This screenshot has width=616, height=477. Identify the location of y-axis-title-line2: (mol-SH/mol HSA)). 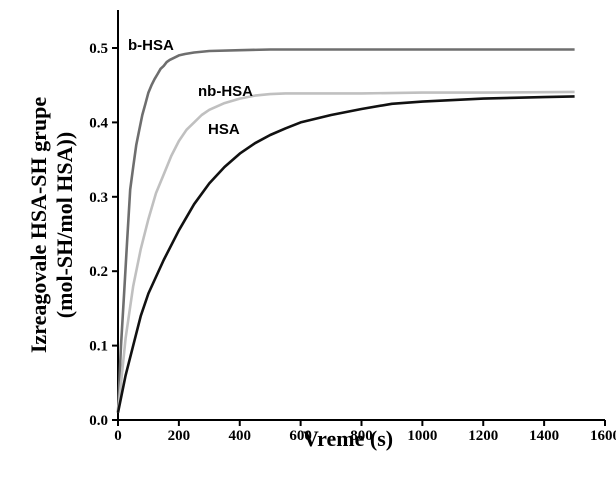
(64, 225).